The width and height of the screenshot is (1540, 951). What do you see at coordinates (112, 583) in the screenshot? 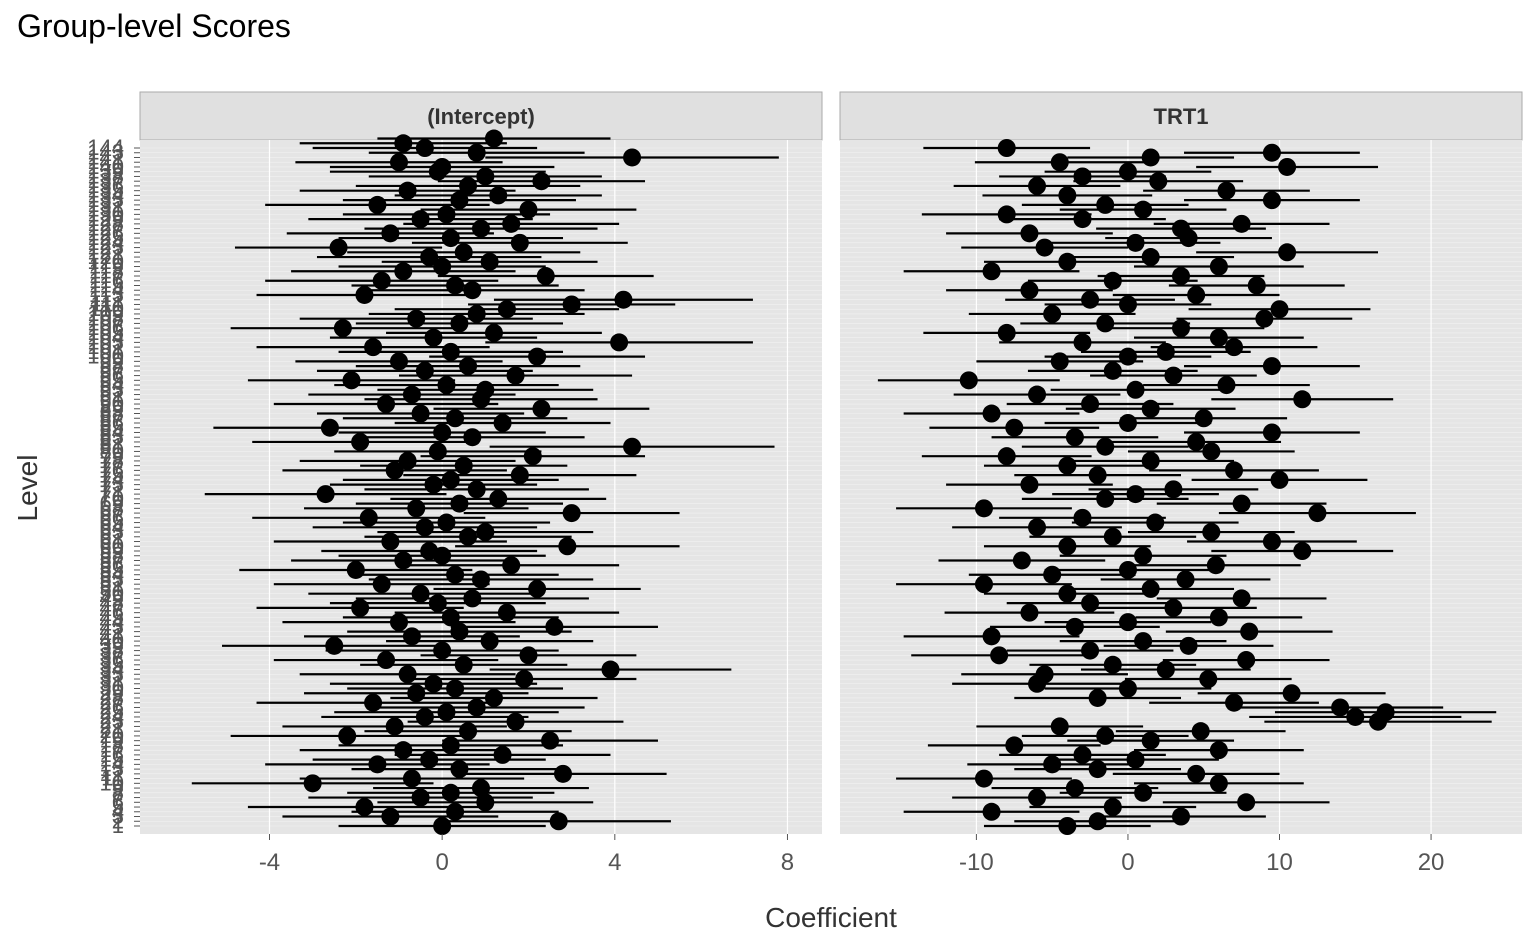
I see `y-tick-label: 52` at bounding box center [112, 583].